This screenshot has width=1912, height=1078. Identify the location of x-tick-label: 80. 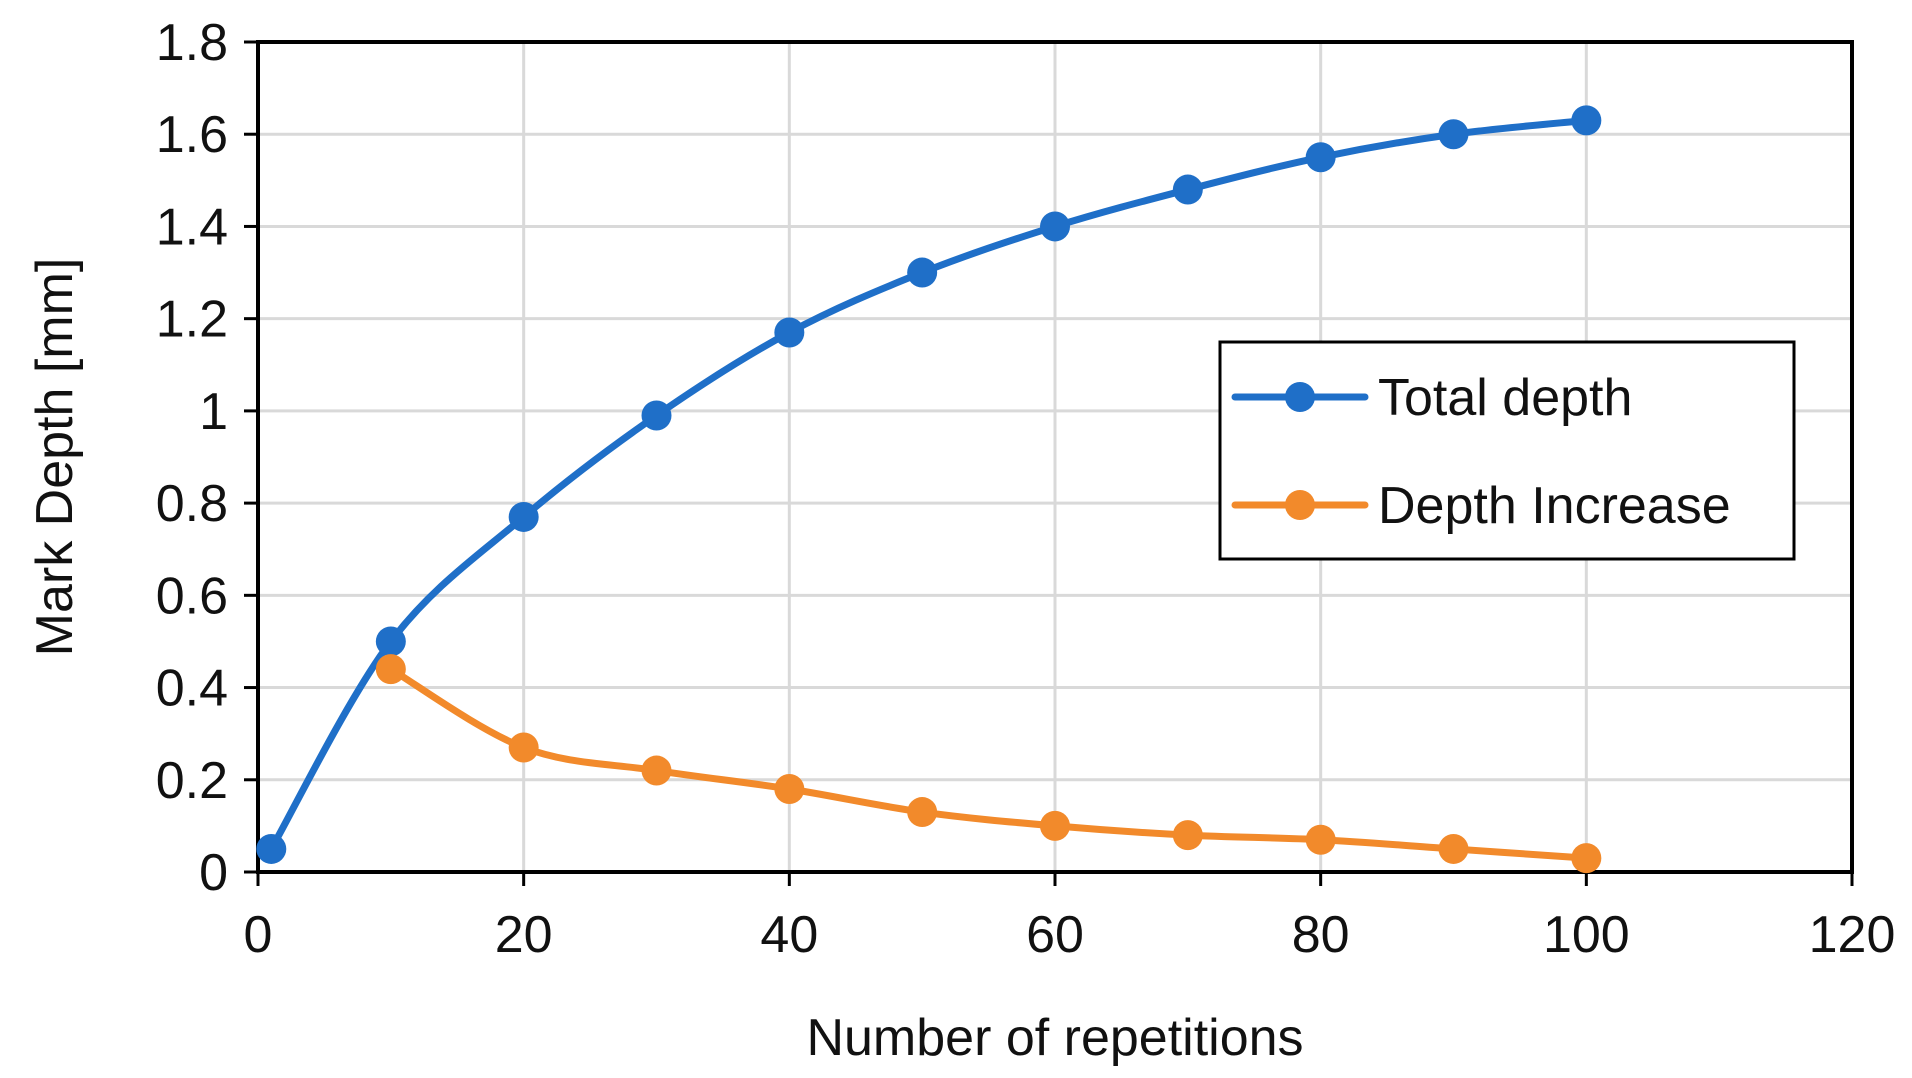
(1321, 935).